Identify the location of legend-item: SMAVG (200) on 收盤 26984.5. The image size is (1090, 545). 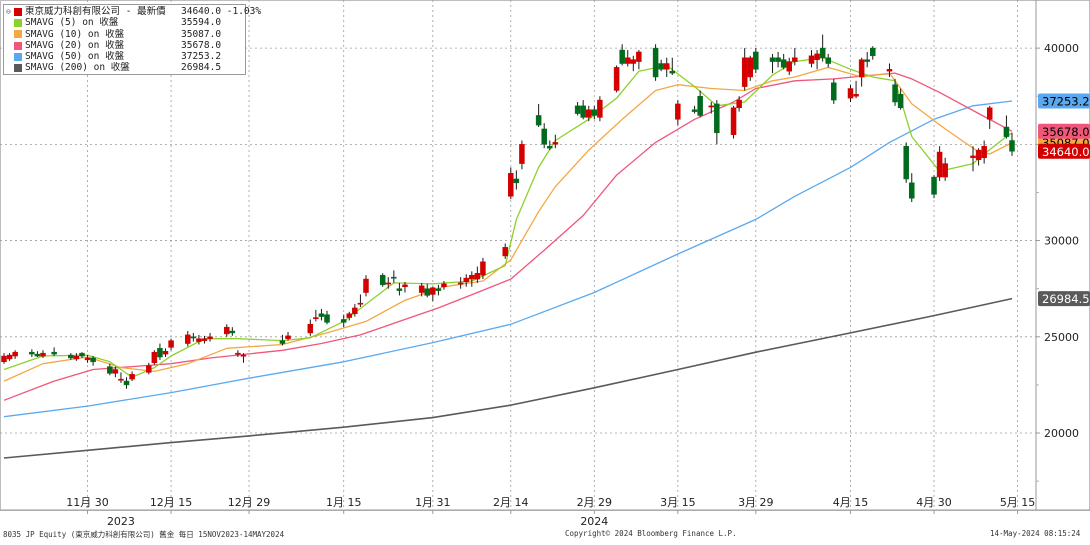
(124, 67).